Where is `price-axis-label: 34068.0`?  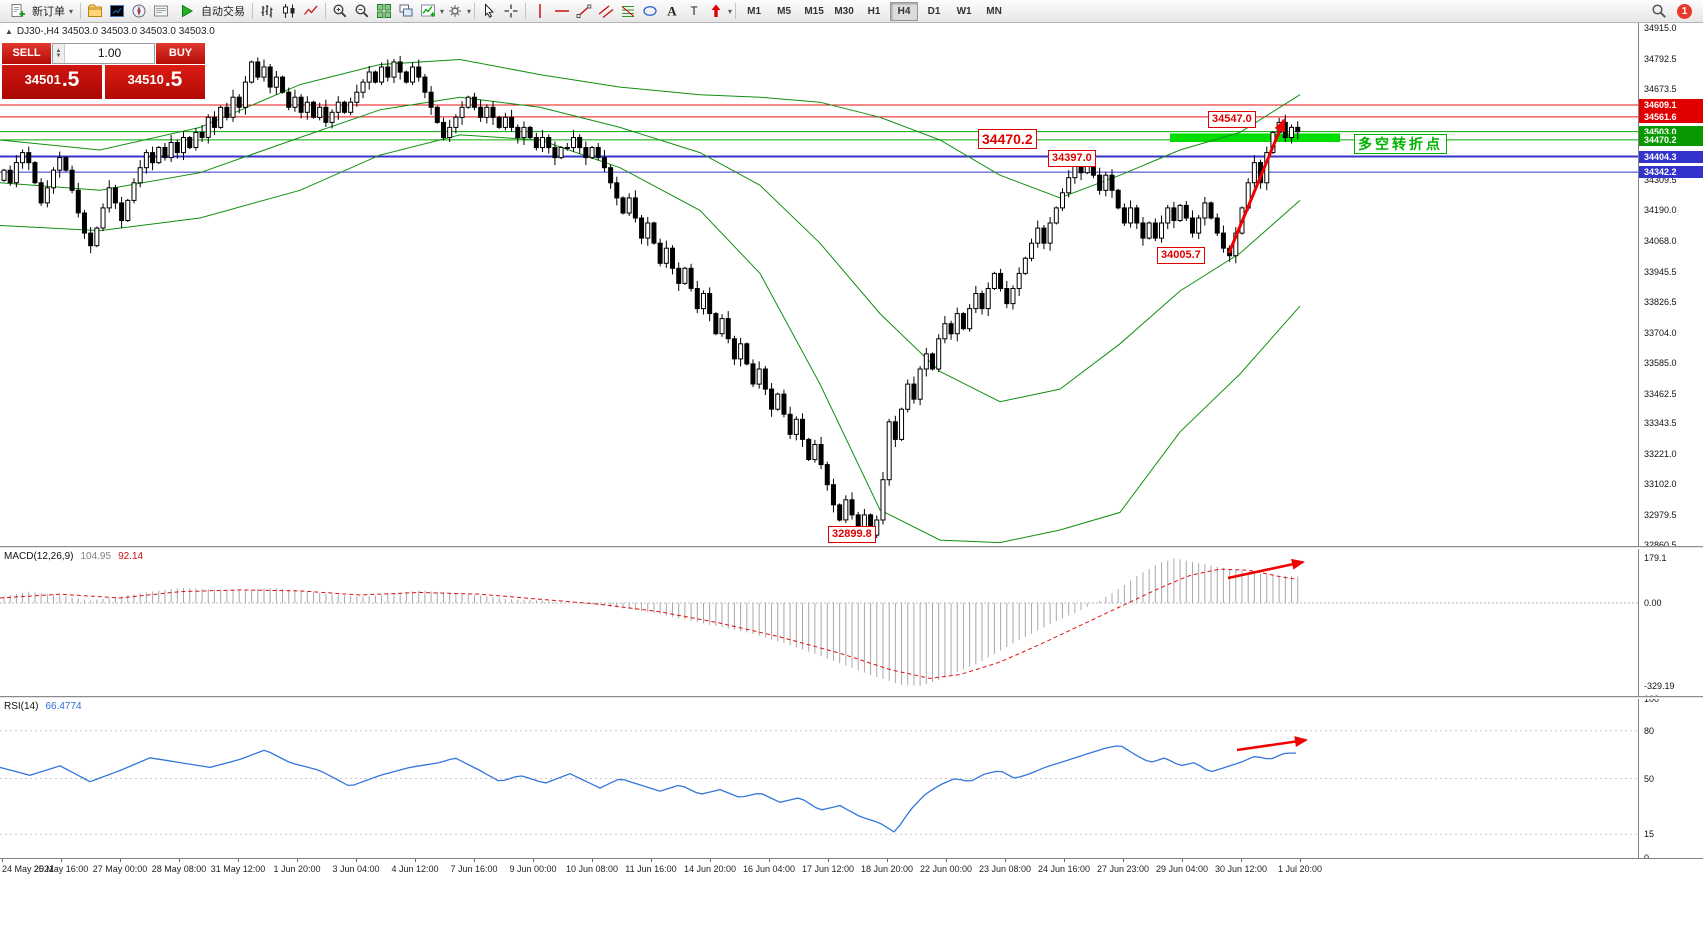 price-axis-label: 34068.0 is located at coordinates (1660, 241).